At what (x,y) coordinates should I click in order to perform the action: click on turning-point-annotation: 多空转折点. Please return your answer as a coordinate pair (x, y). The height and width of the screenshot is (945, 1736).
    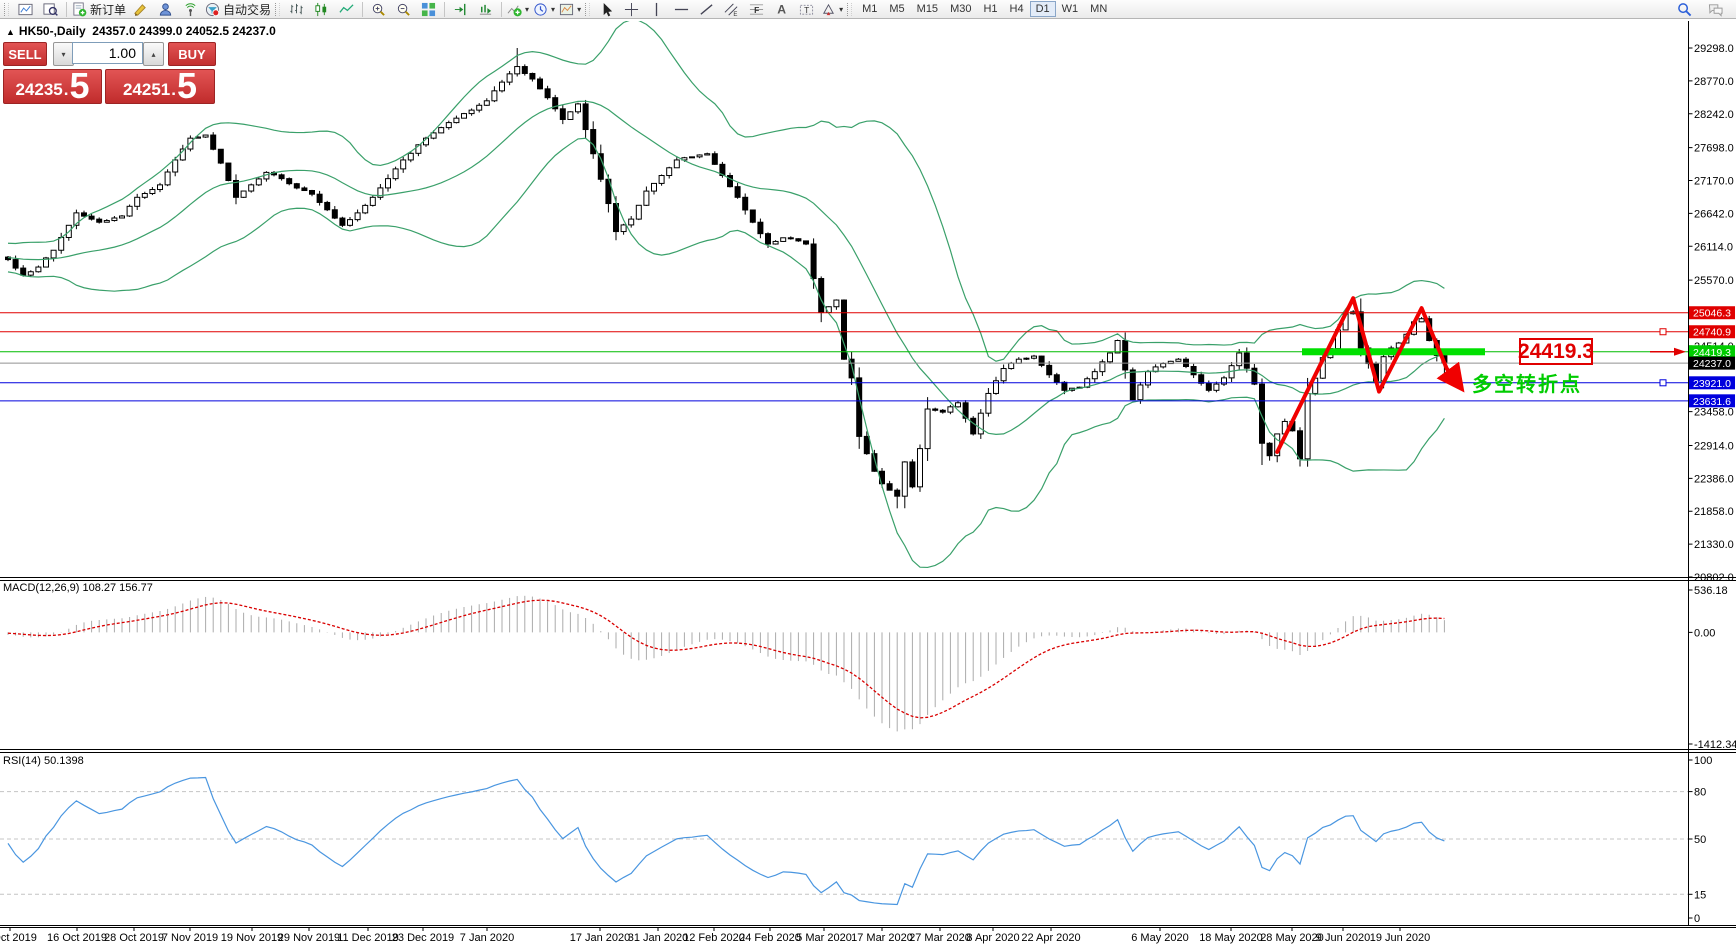
    Looking at the image, I should click on (1527, 385).